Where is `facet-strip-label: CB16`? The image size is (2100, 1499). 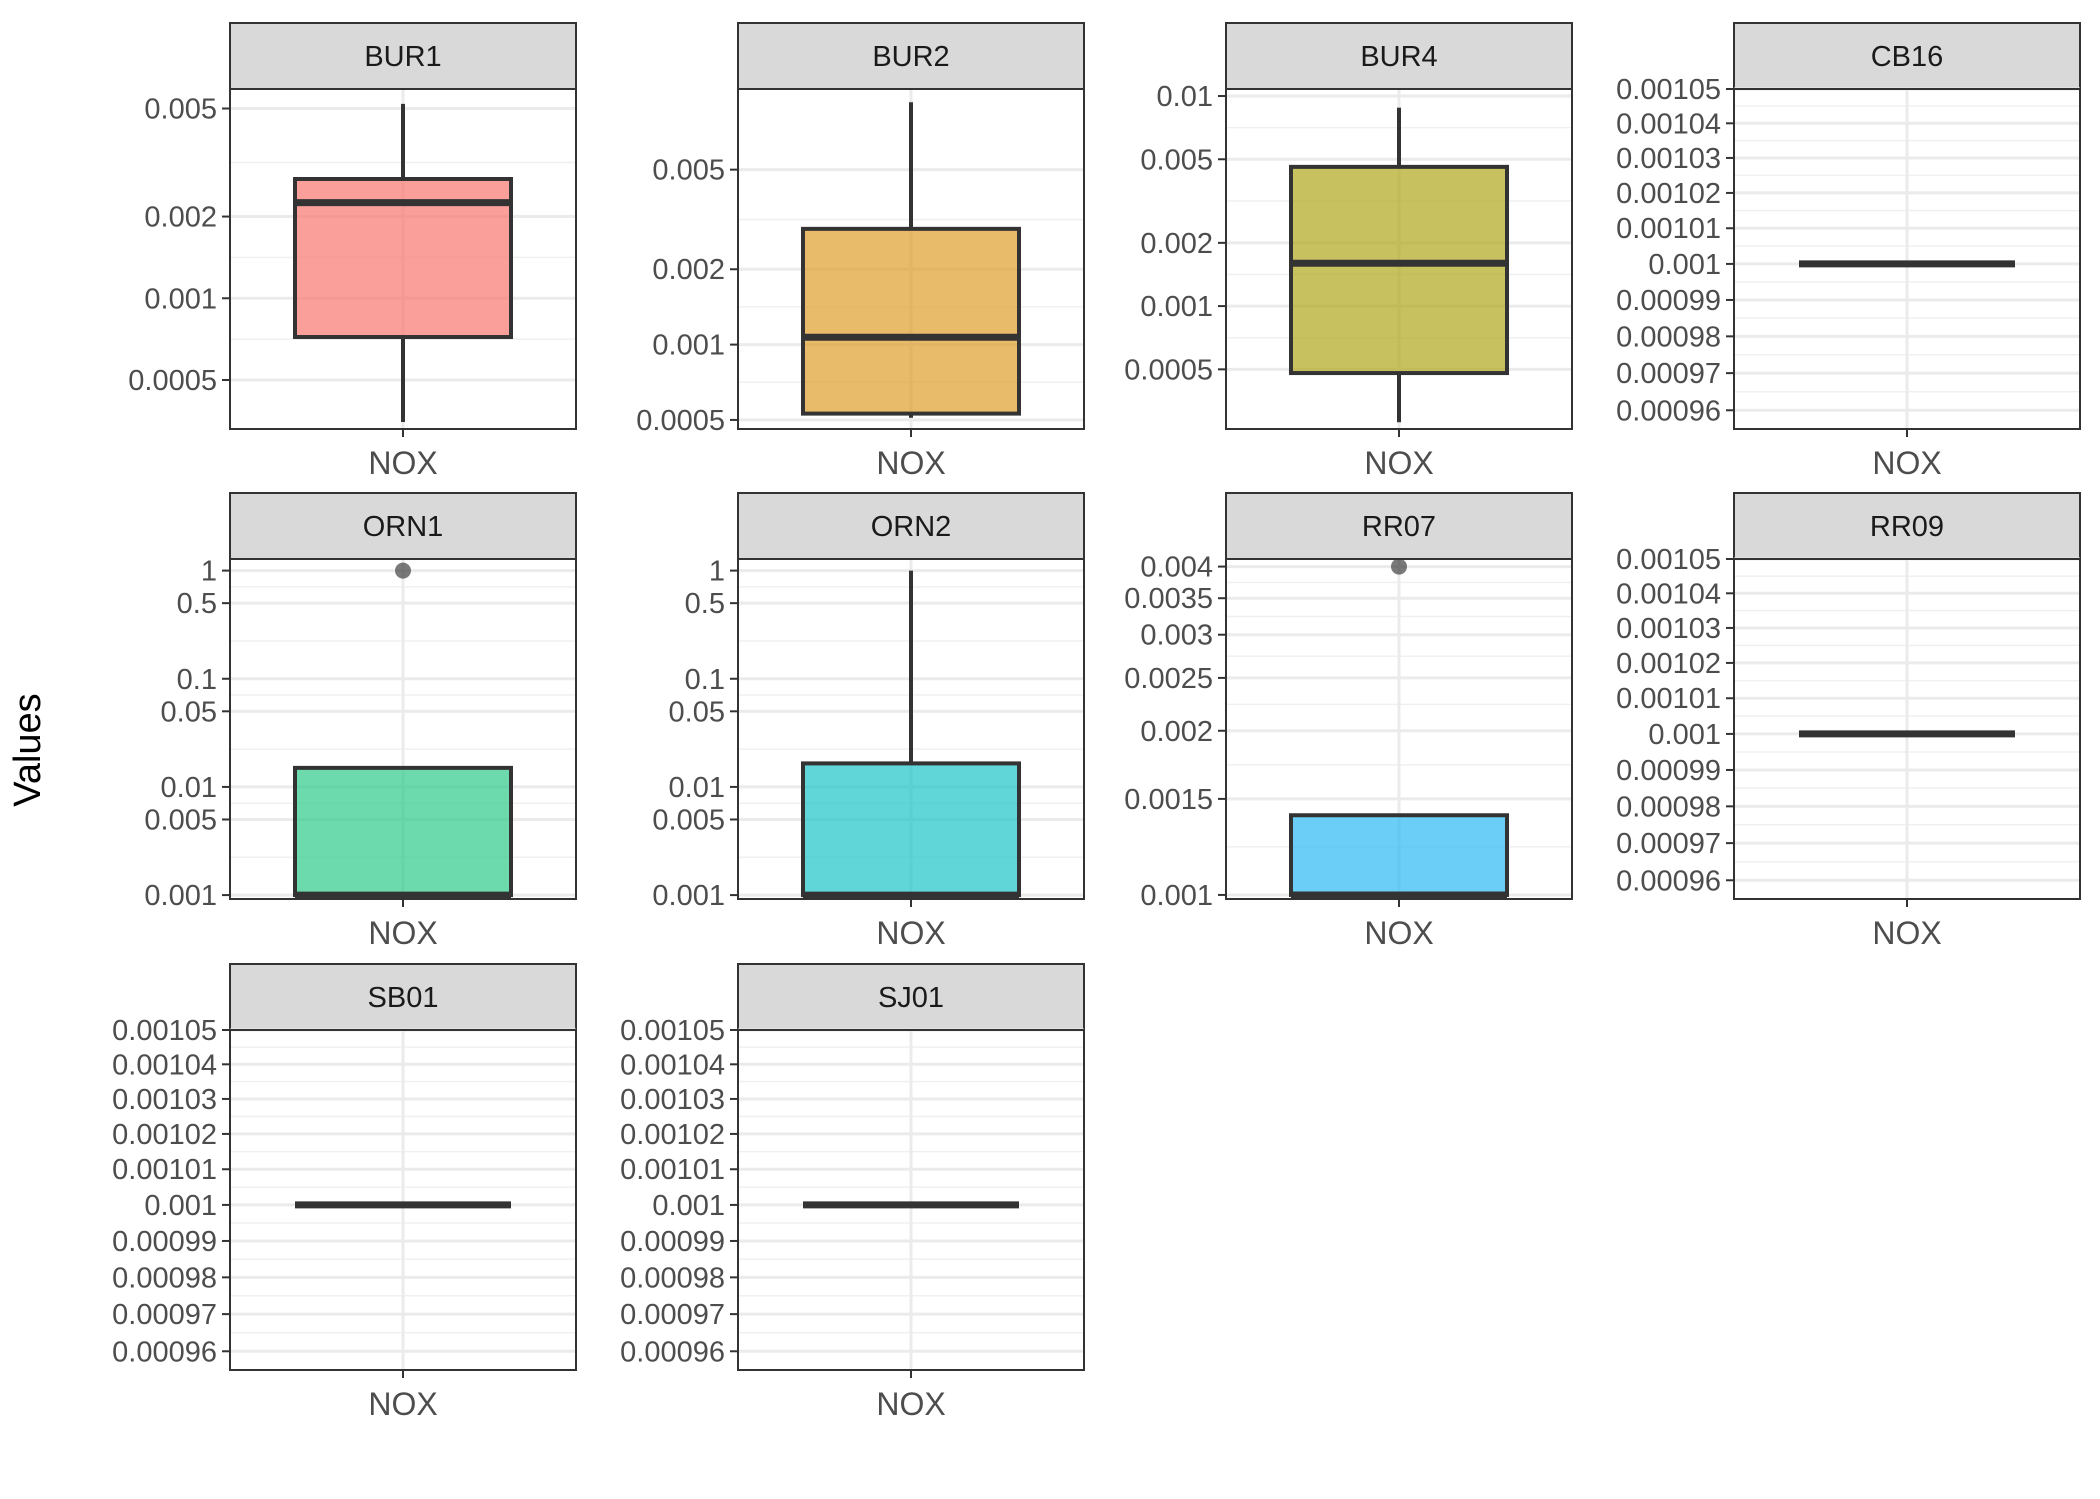 facet-strip-label: CB16 is located at coordinates (1907, 57).